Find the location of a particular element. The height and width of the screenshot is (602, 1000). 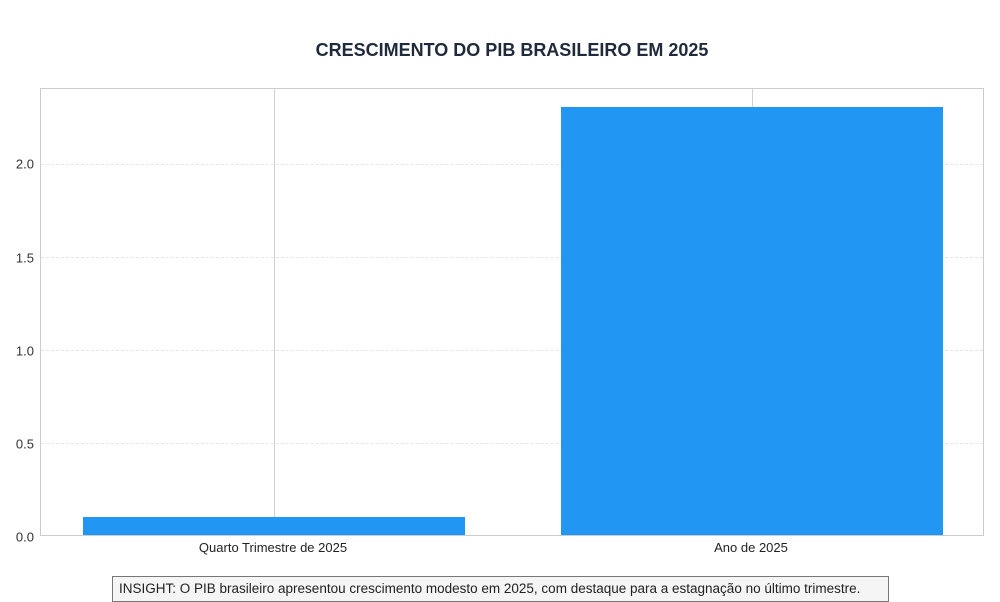

bar-quarto-trimestre is located at coordinates (274, 526).